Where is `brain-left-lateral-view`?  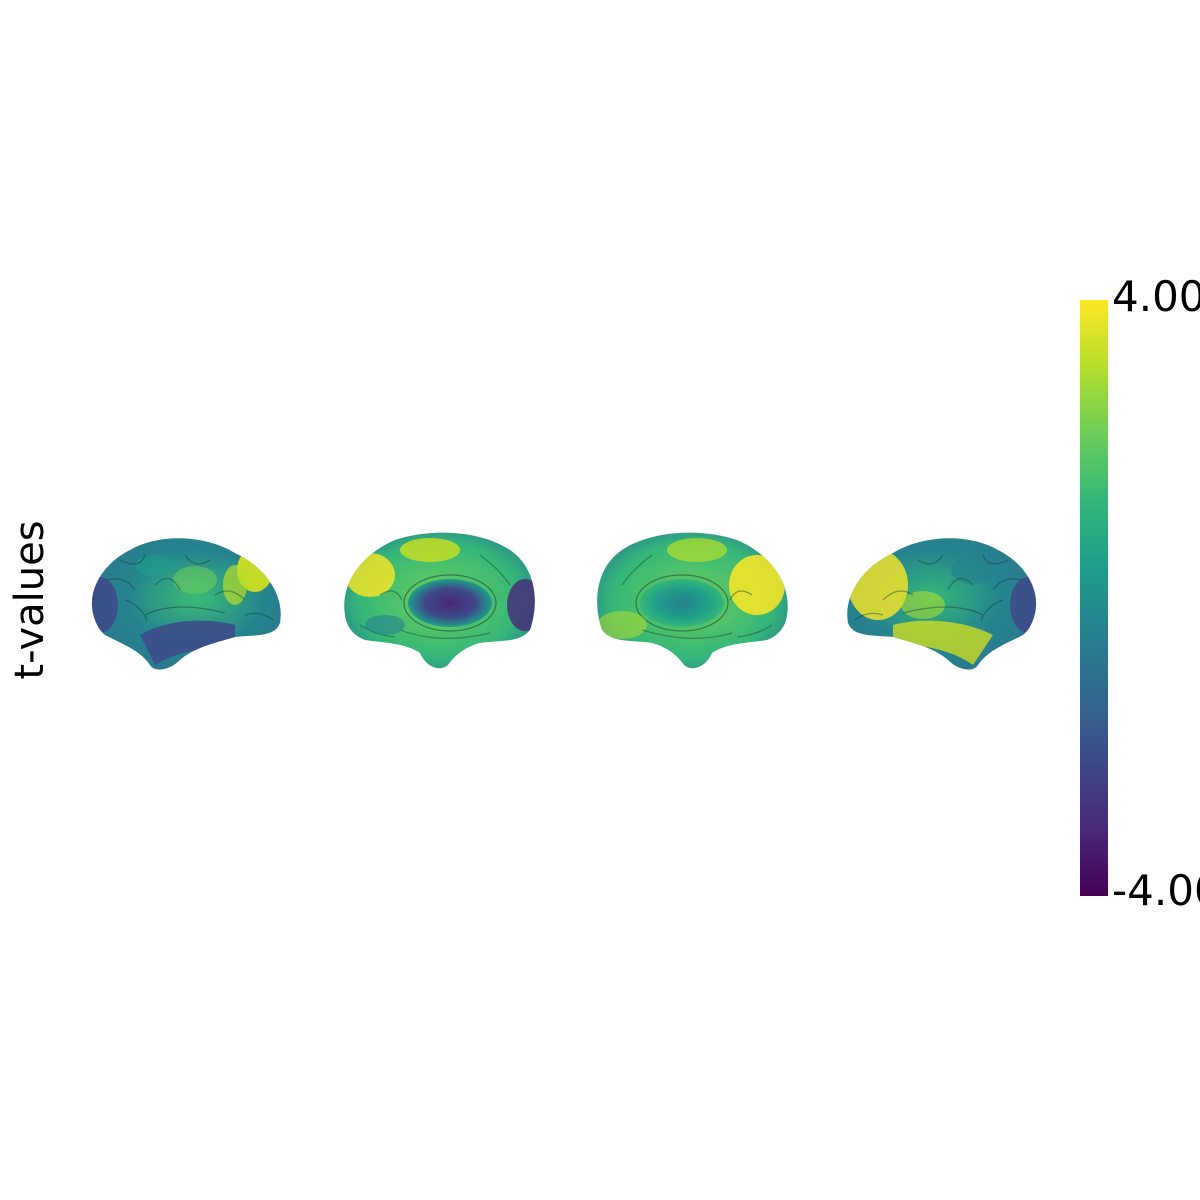
brain-left-lateral-view is located at coordinates (185, 600).